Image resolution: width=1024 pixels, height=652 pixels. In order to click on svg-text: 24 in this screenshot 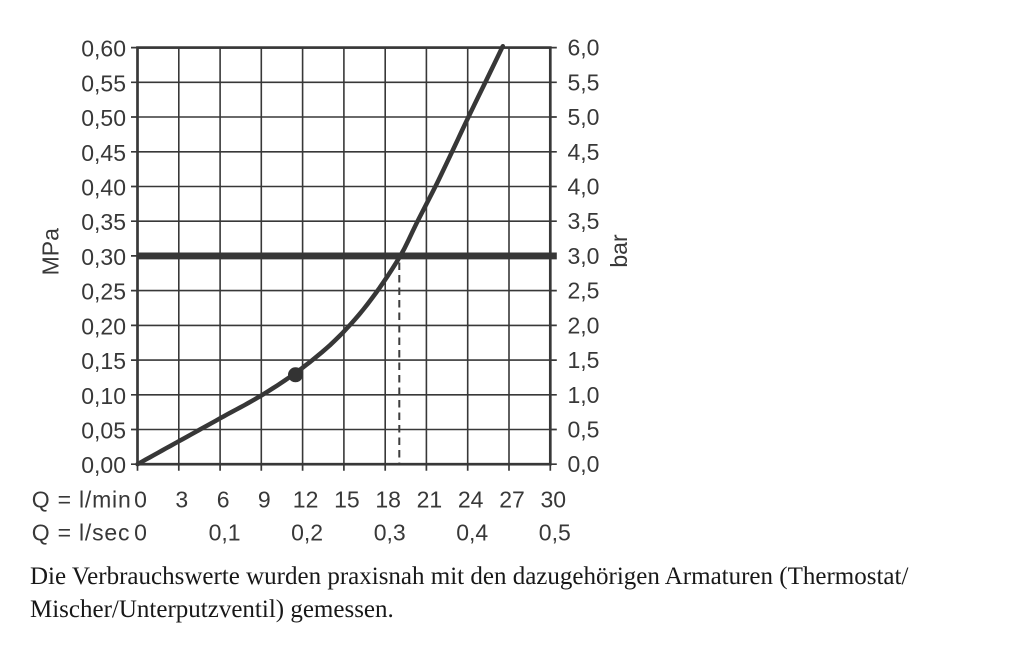, I will do `click(471, 499)`.